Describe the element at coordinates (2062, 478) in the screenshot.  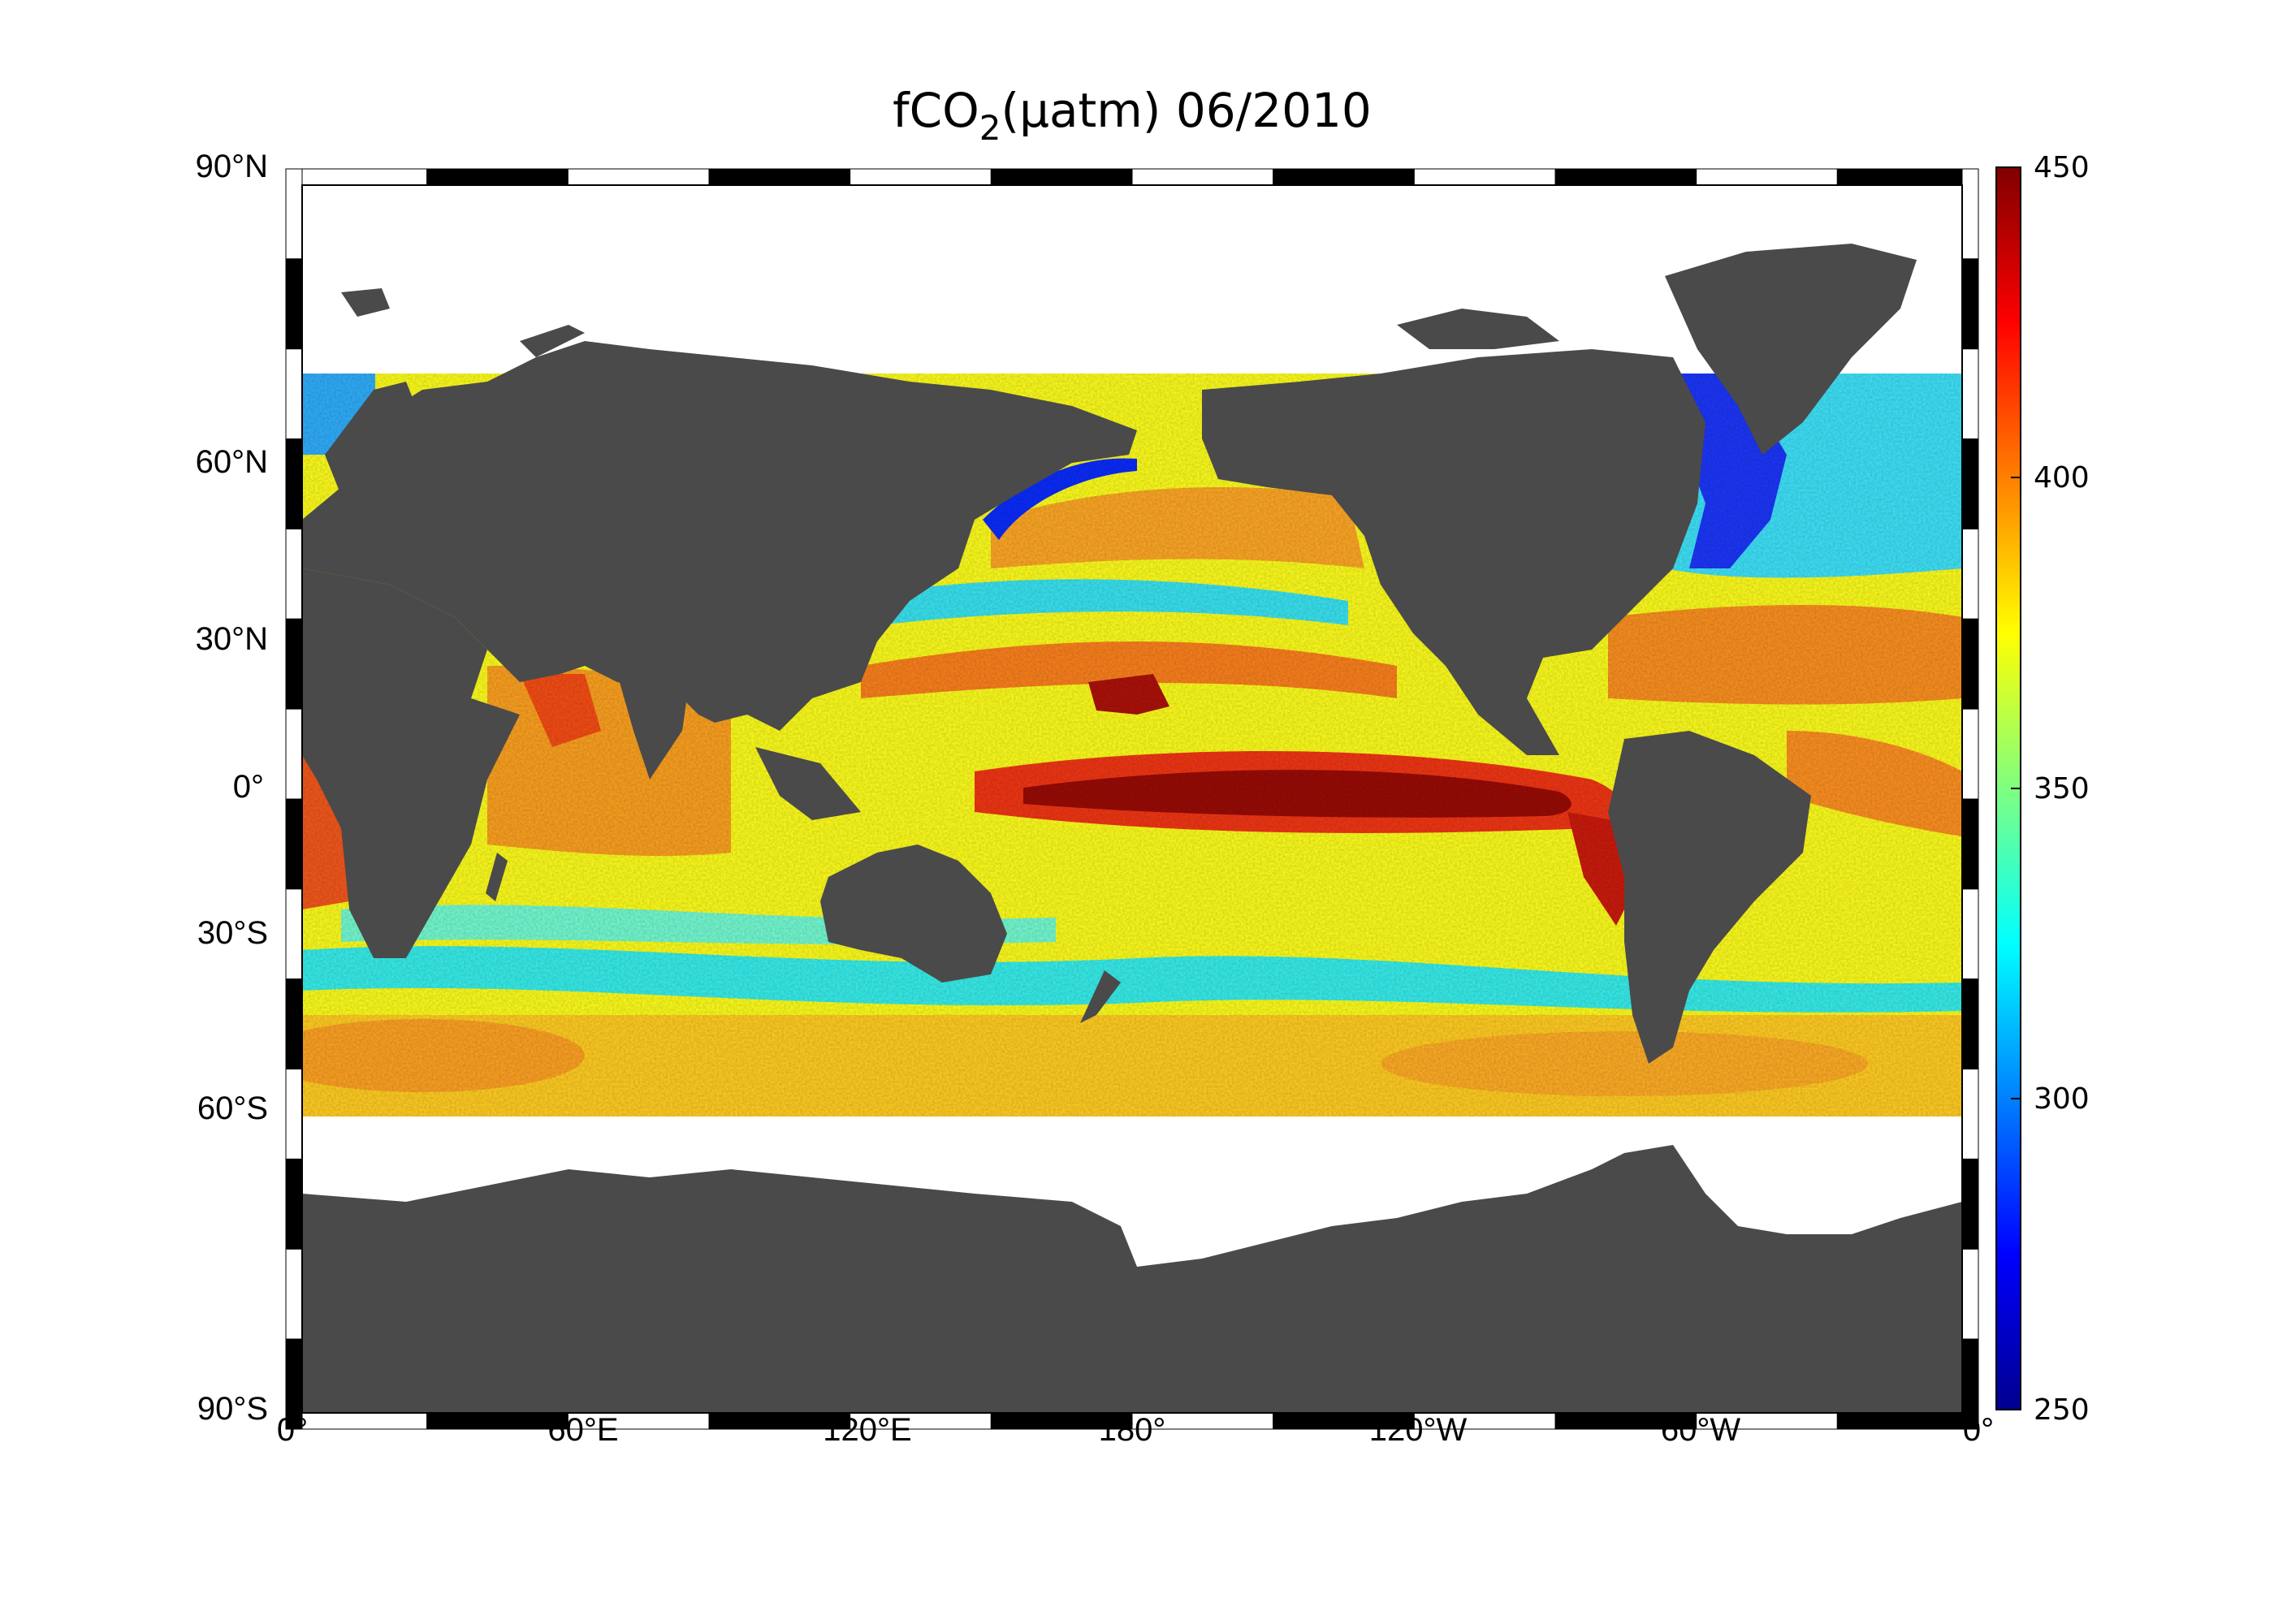
I see `colorbar-tick-400: 400` at that location.